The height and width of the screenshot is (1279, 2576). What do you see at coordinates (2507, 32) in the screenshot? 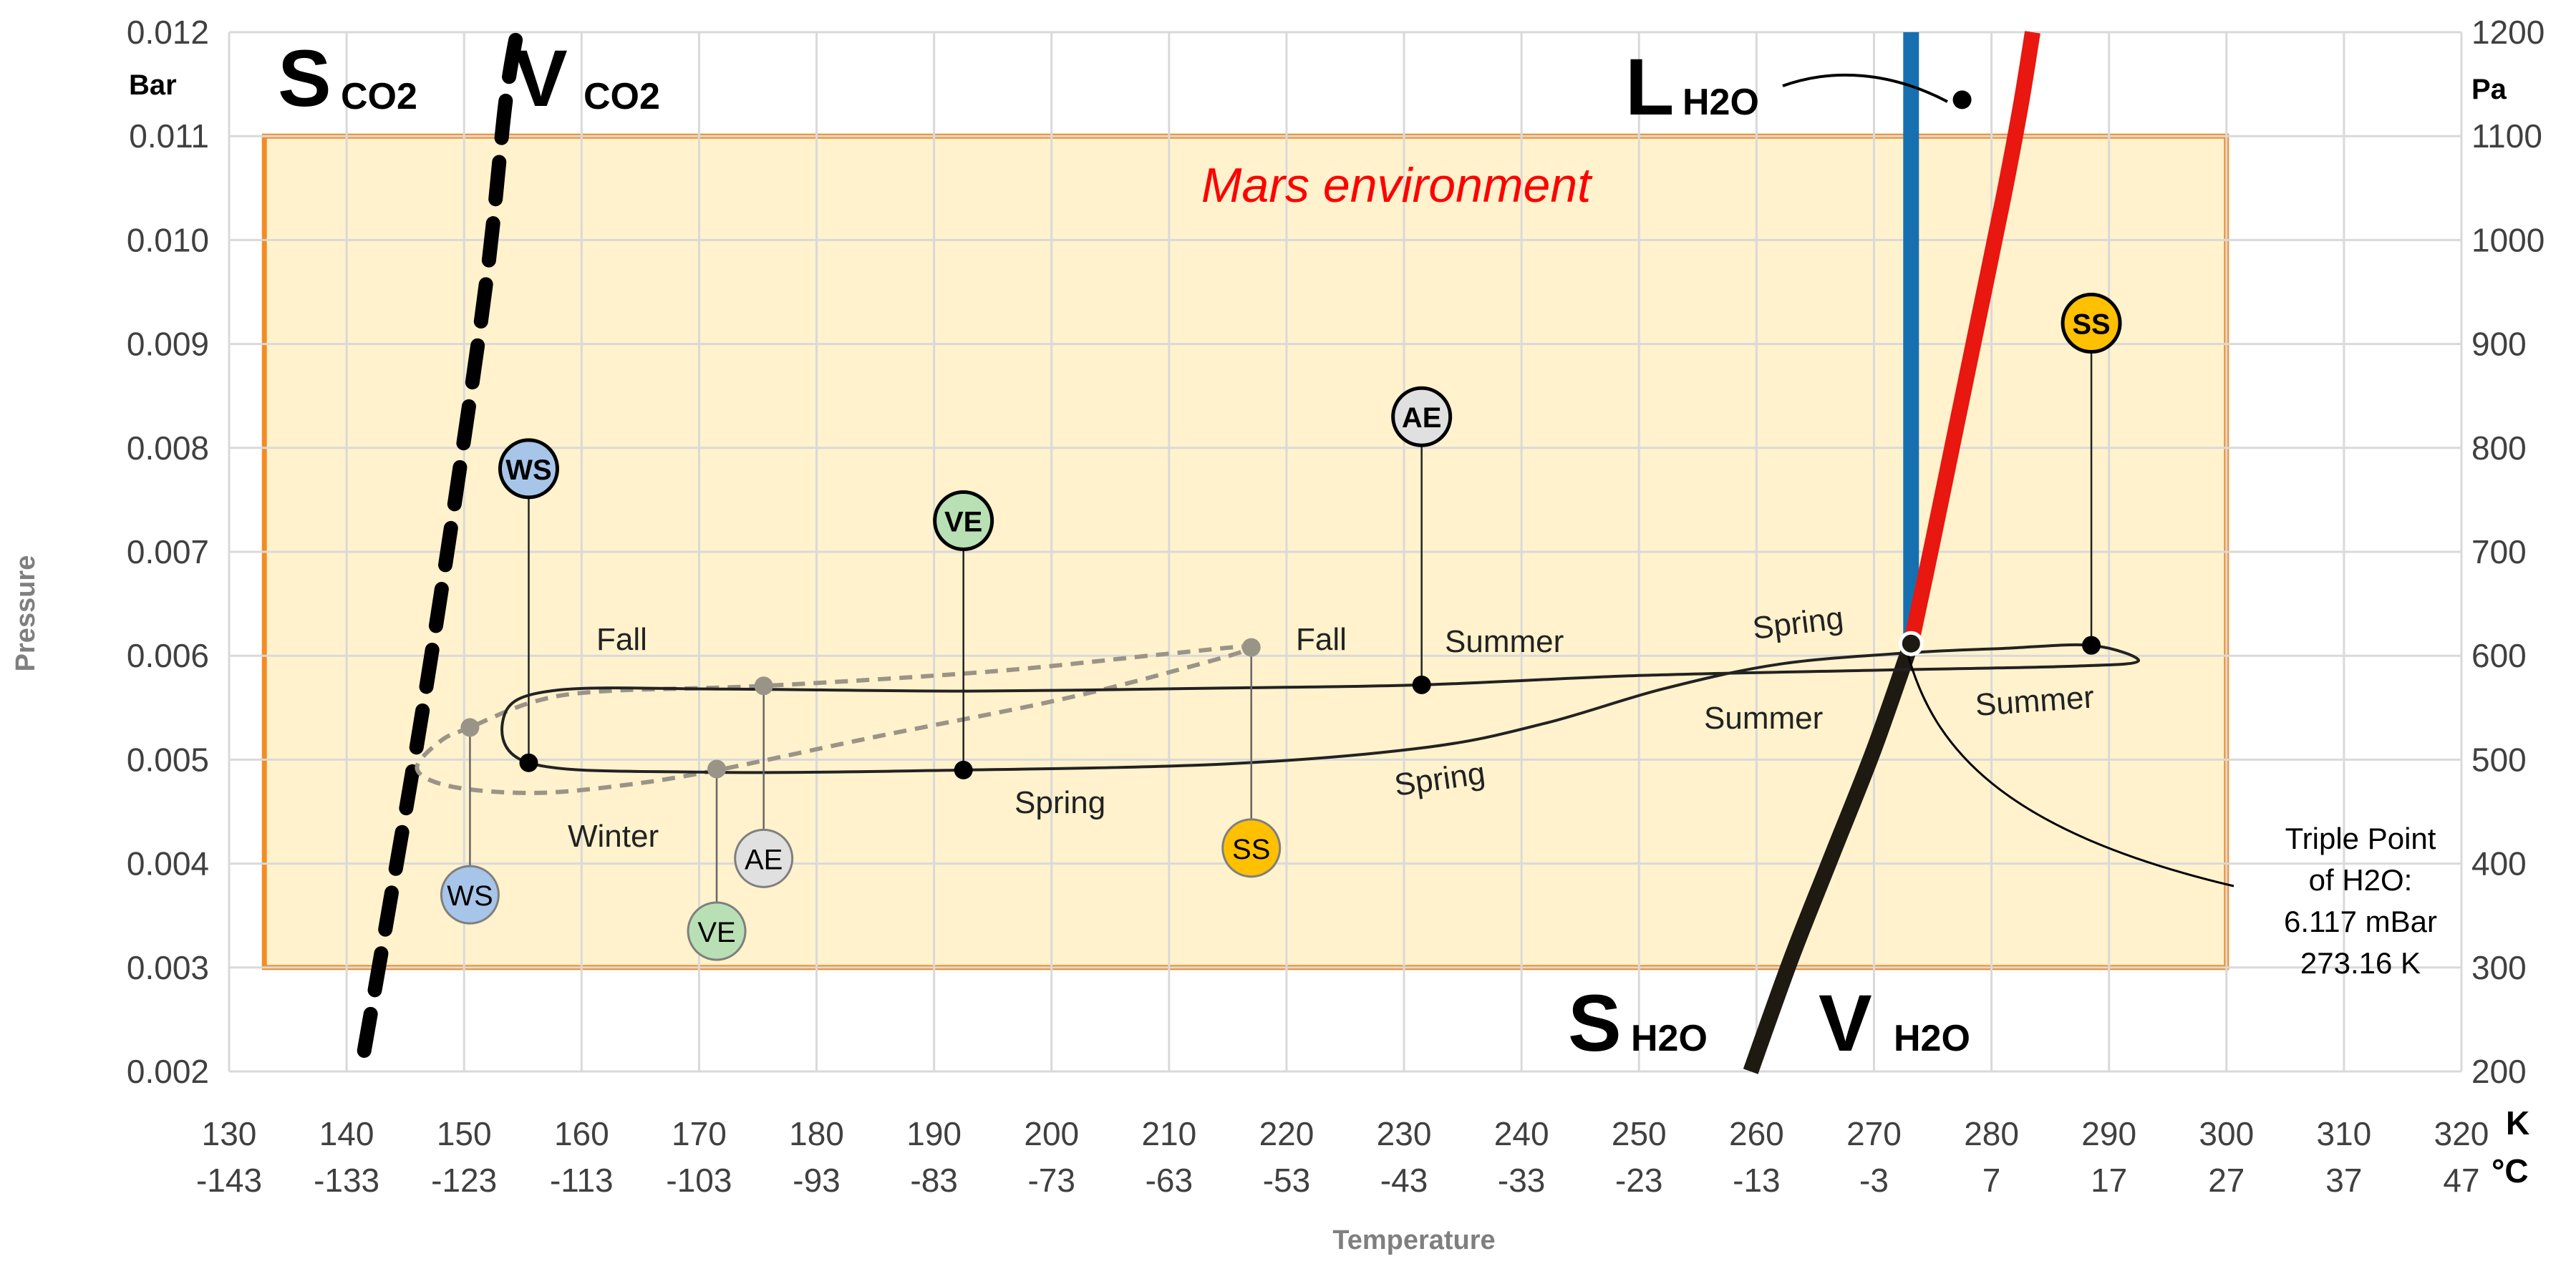
I see `y-tick-label-right: 1200` at bounding box center [2507, 32].